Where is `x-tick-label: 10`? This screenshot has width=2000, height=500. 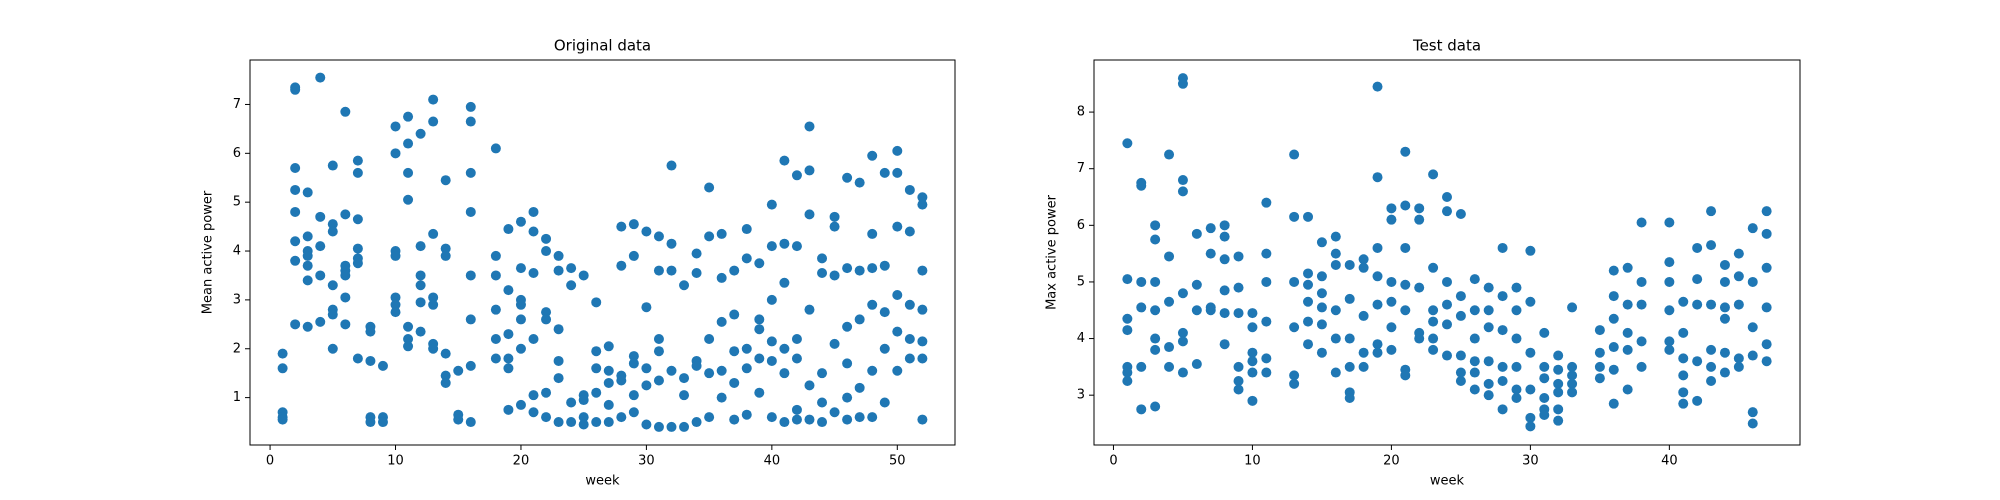
x-tick-label: 10 is located at coordinates (1252, 461).